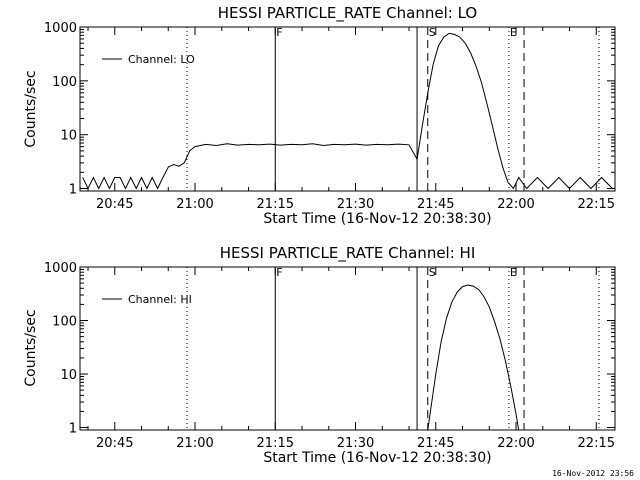 Image resolution: width=640 pixels, height=480 pixels. What do you see at coordinates (160, 299) in the screenshot?
I see `legend-entry: Channel: HI` at bounding box center [160, 299].